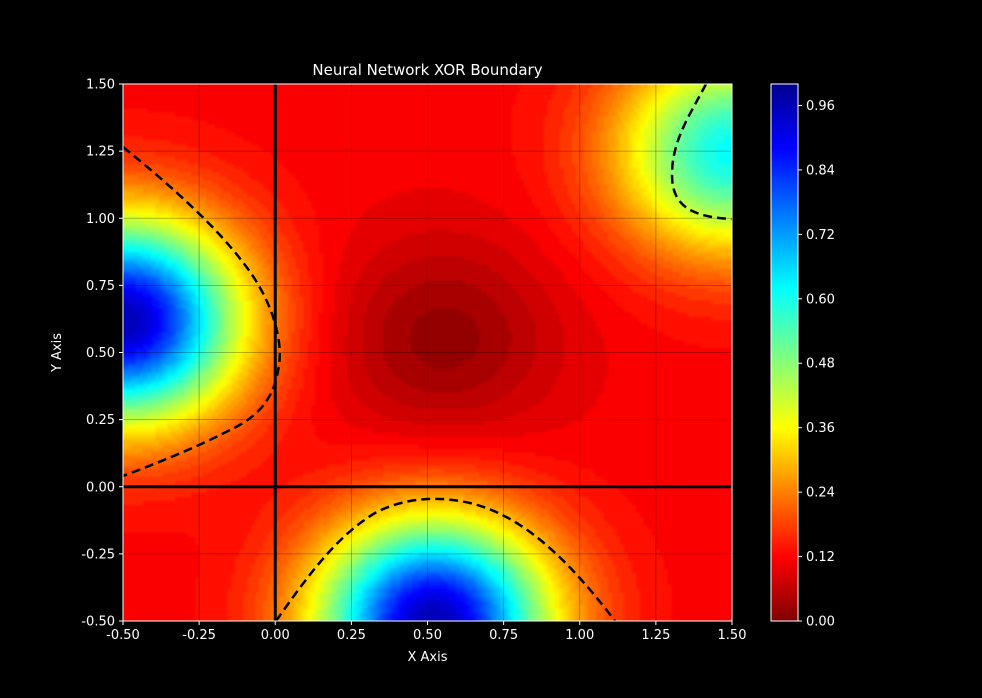  What do you see at coordinates (57, 353) in the screenshot?
I see `y-axis-label: Y Axis` at bounding box center [57, 353].